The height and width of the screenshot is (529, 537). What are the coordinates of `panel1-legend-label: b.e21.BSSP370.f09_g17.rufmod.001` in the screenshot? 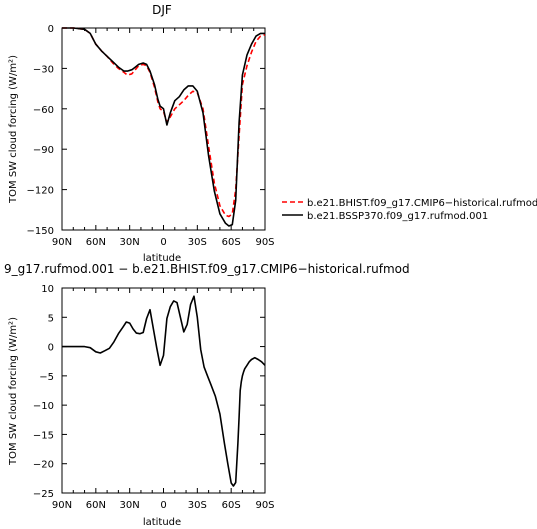 It's located at (397, 216).